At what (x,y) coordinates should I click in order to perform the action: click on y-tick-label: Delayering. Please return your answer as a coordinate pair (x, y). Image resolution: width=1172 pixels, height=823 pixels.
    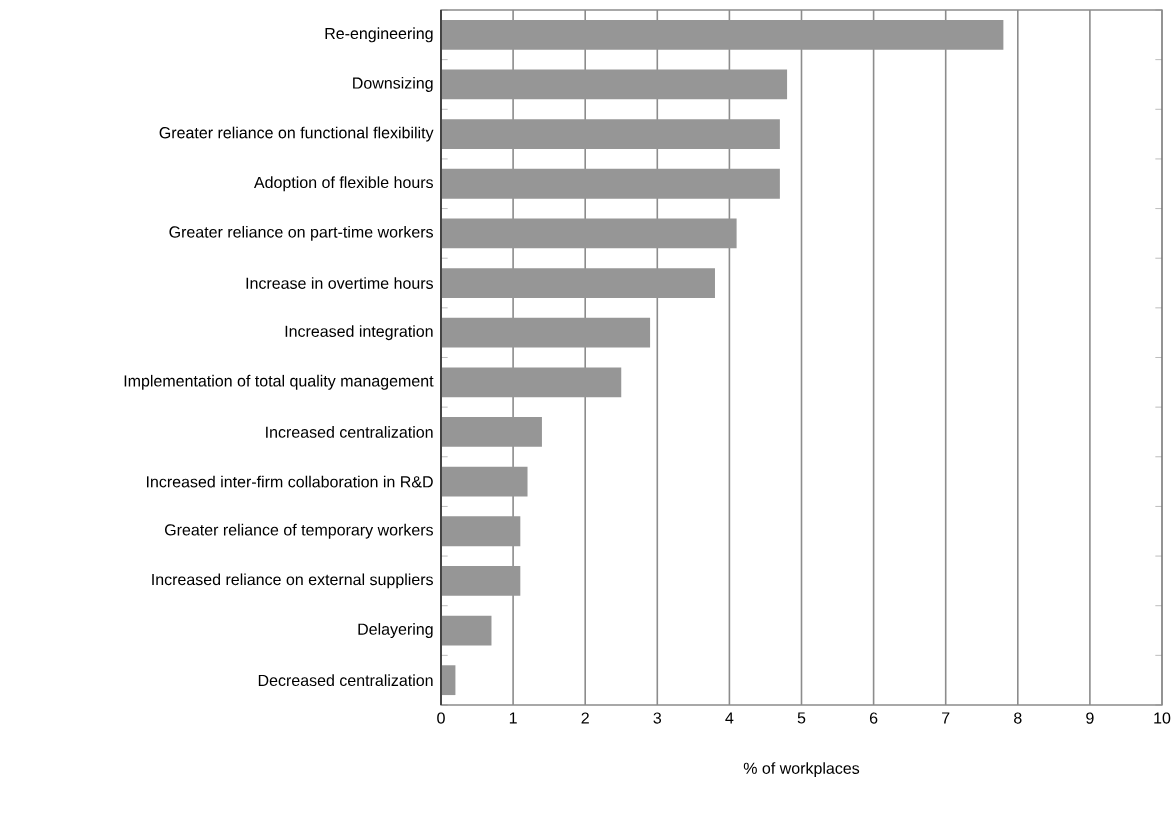
    Looking at the image, I should click on (395, 630).